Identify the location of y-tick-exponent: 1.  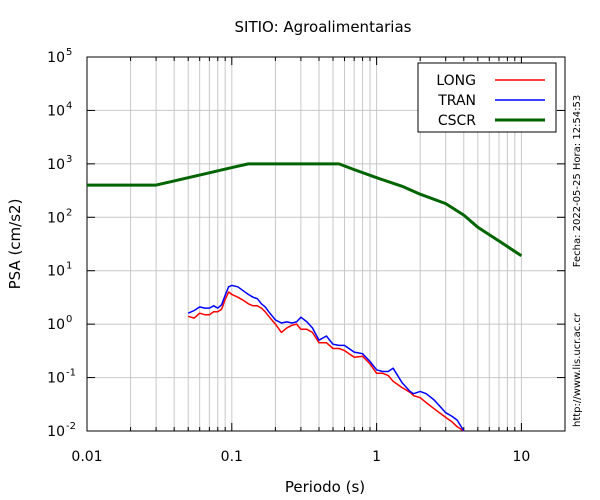
(69, 266).